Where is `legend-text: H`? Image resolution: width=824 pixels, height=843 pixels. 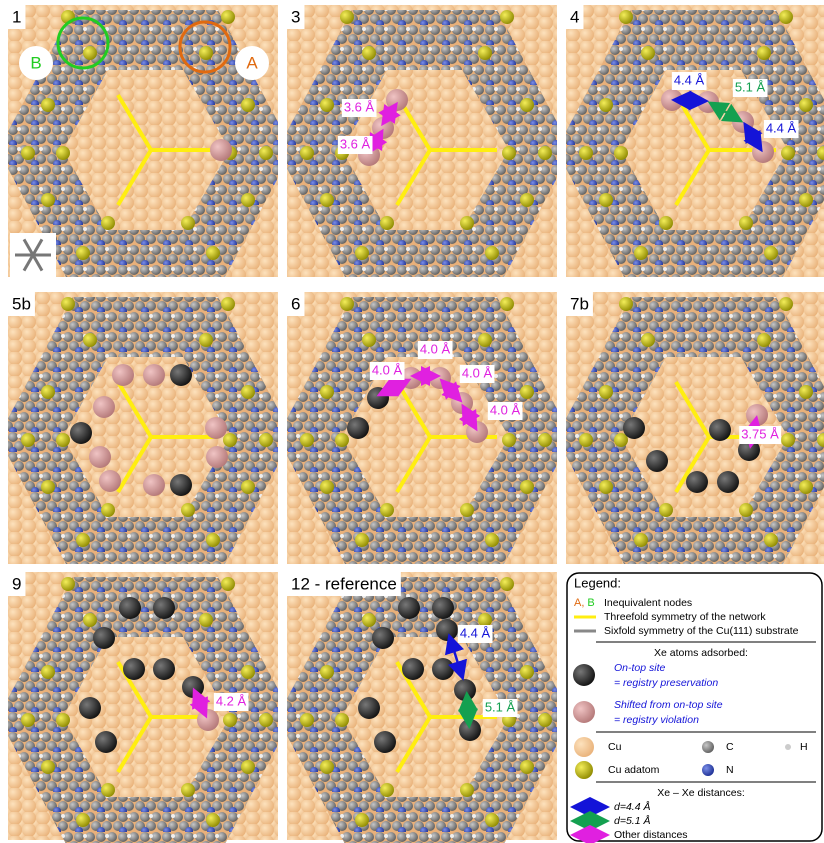
legend-text: H is located at coordinates (804, 747).